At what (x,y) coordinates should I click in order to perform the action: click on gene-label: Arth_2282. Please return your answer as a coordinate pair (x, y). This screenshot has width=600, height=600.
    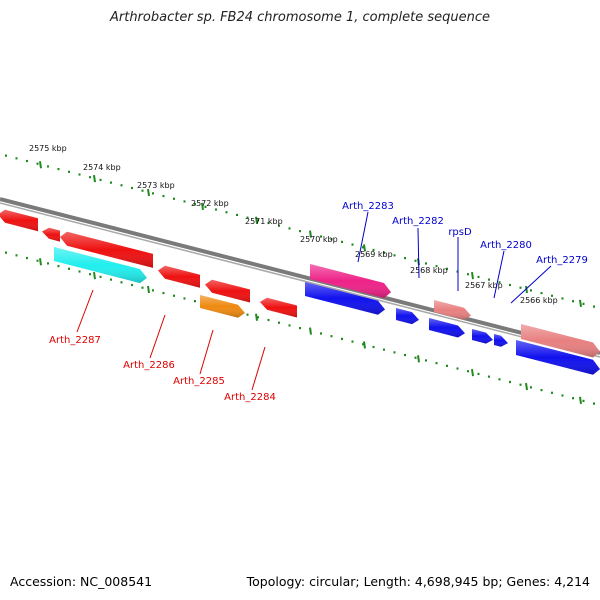
    Looking at the image, I should click on (418, 221).